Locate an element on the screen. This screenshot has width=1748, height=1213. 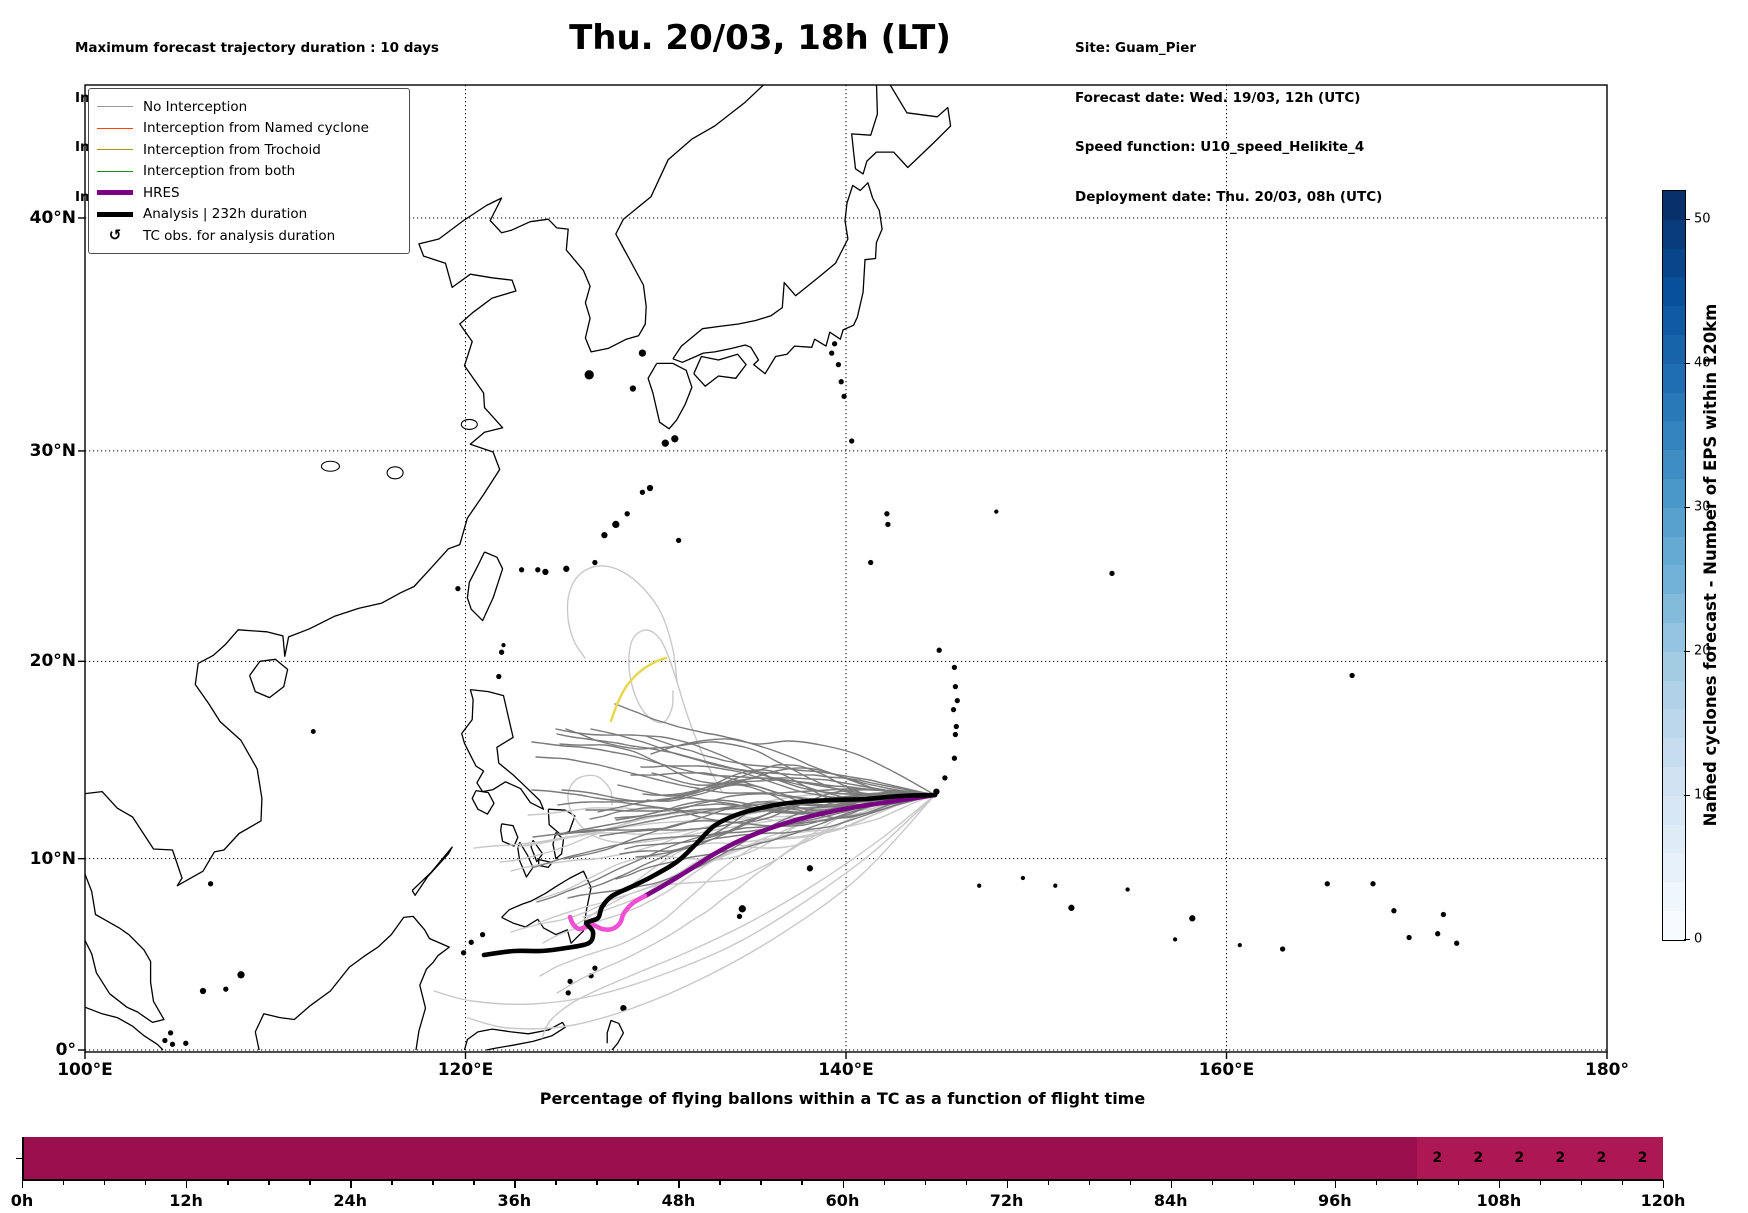
tc-obs-cyclone-icon: ↺ is located at coordinates (115, 235).